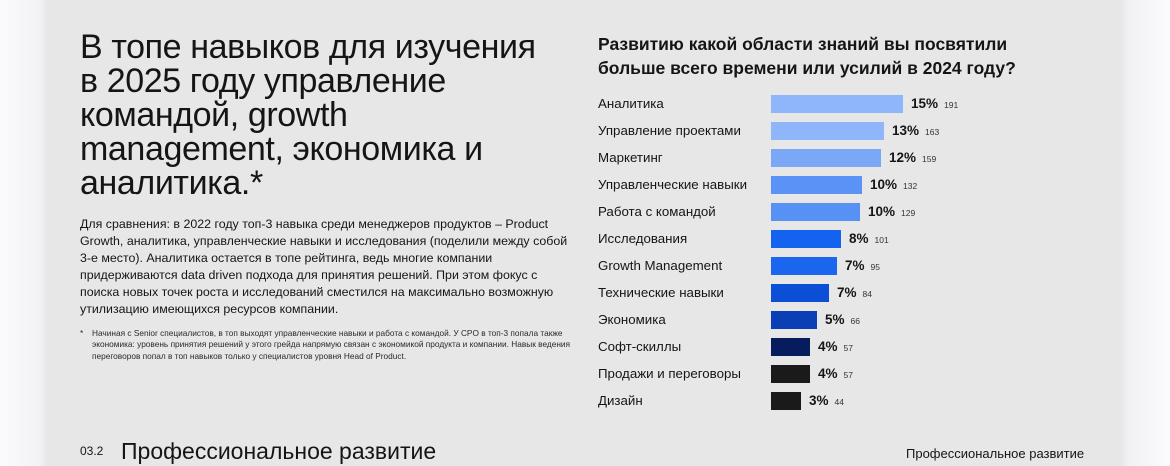 This screenshot has height=466, width=1170. What do you see at coordinates (859, 238) in the screenshot?
I see `percent-label: 8%` at bounding box center [859, 238].